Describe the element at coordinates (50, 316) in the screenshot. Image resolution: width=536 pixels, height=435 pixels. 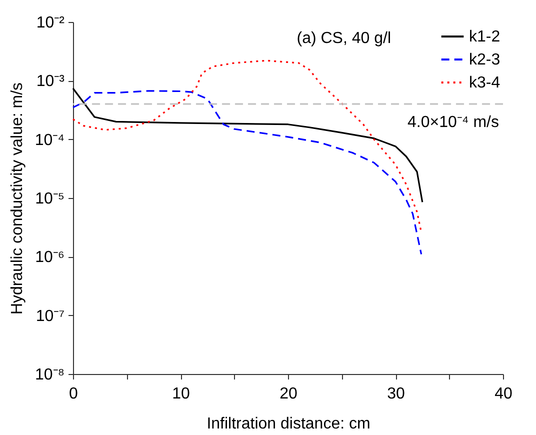
I see `y-tick-label: 10⁻⁷` at that location.